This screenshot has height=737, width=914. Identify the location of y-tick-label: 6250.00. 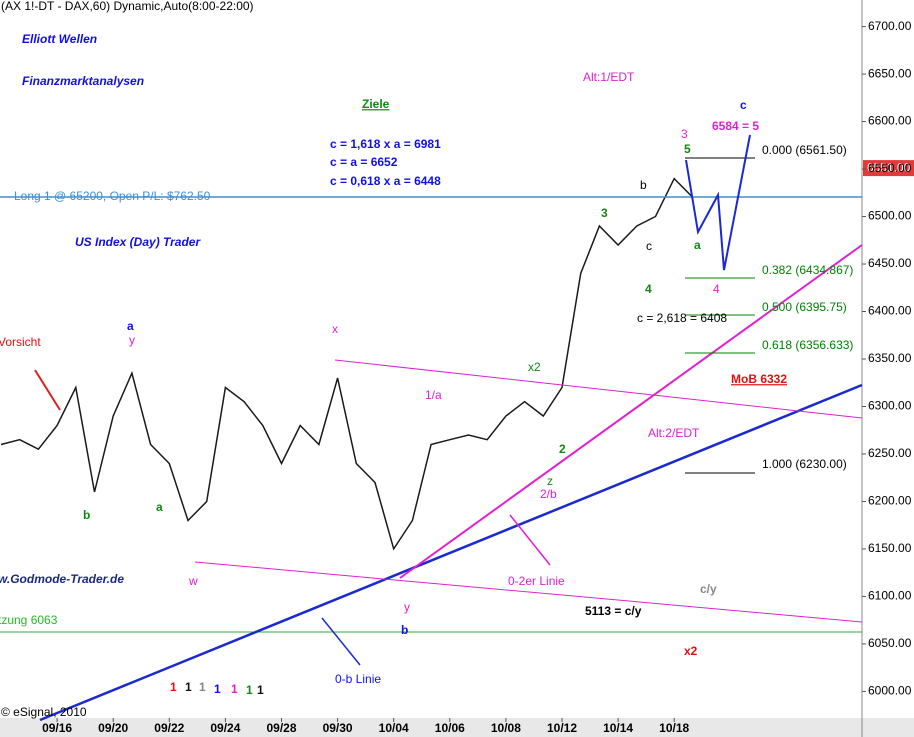
(890, 453).